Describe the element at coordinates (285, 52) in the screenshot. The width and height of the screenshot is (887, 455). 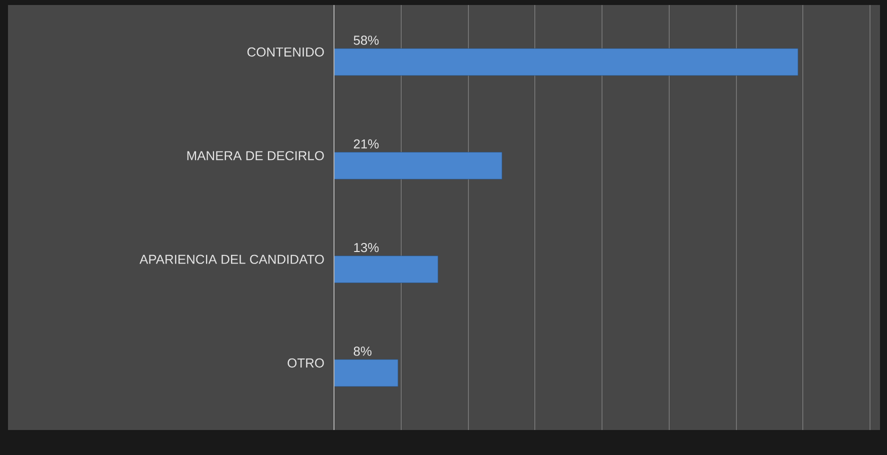
I see `y-tick-label: CONTENIDO` at that location.